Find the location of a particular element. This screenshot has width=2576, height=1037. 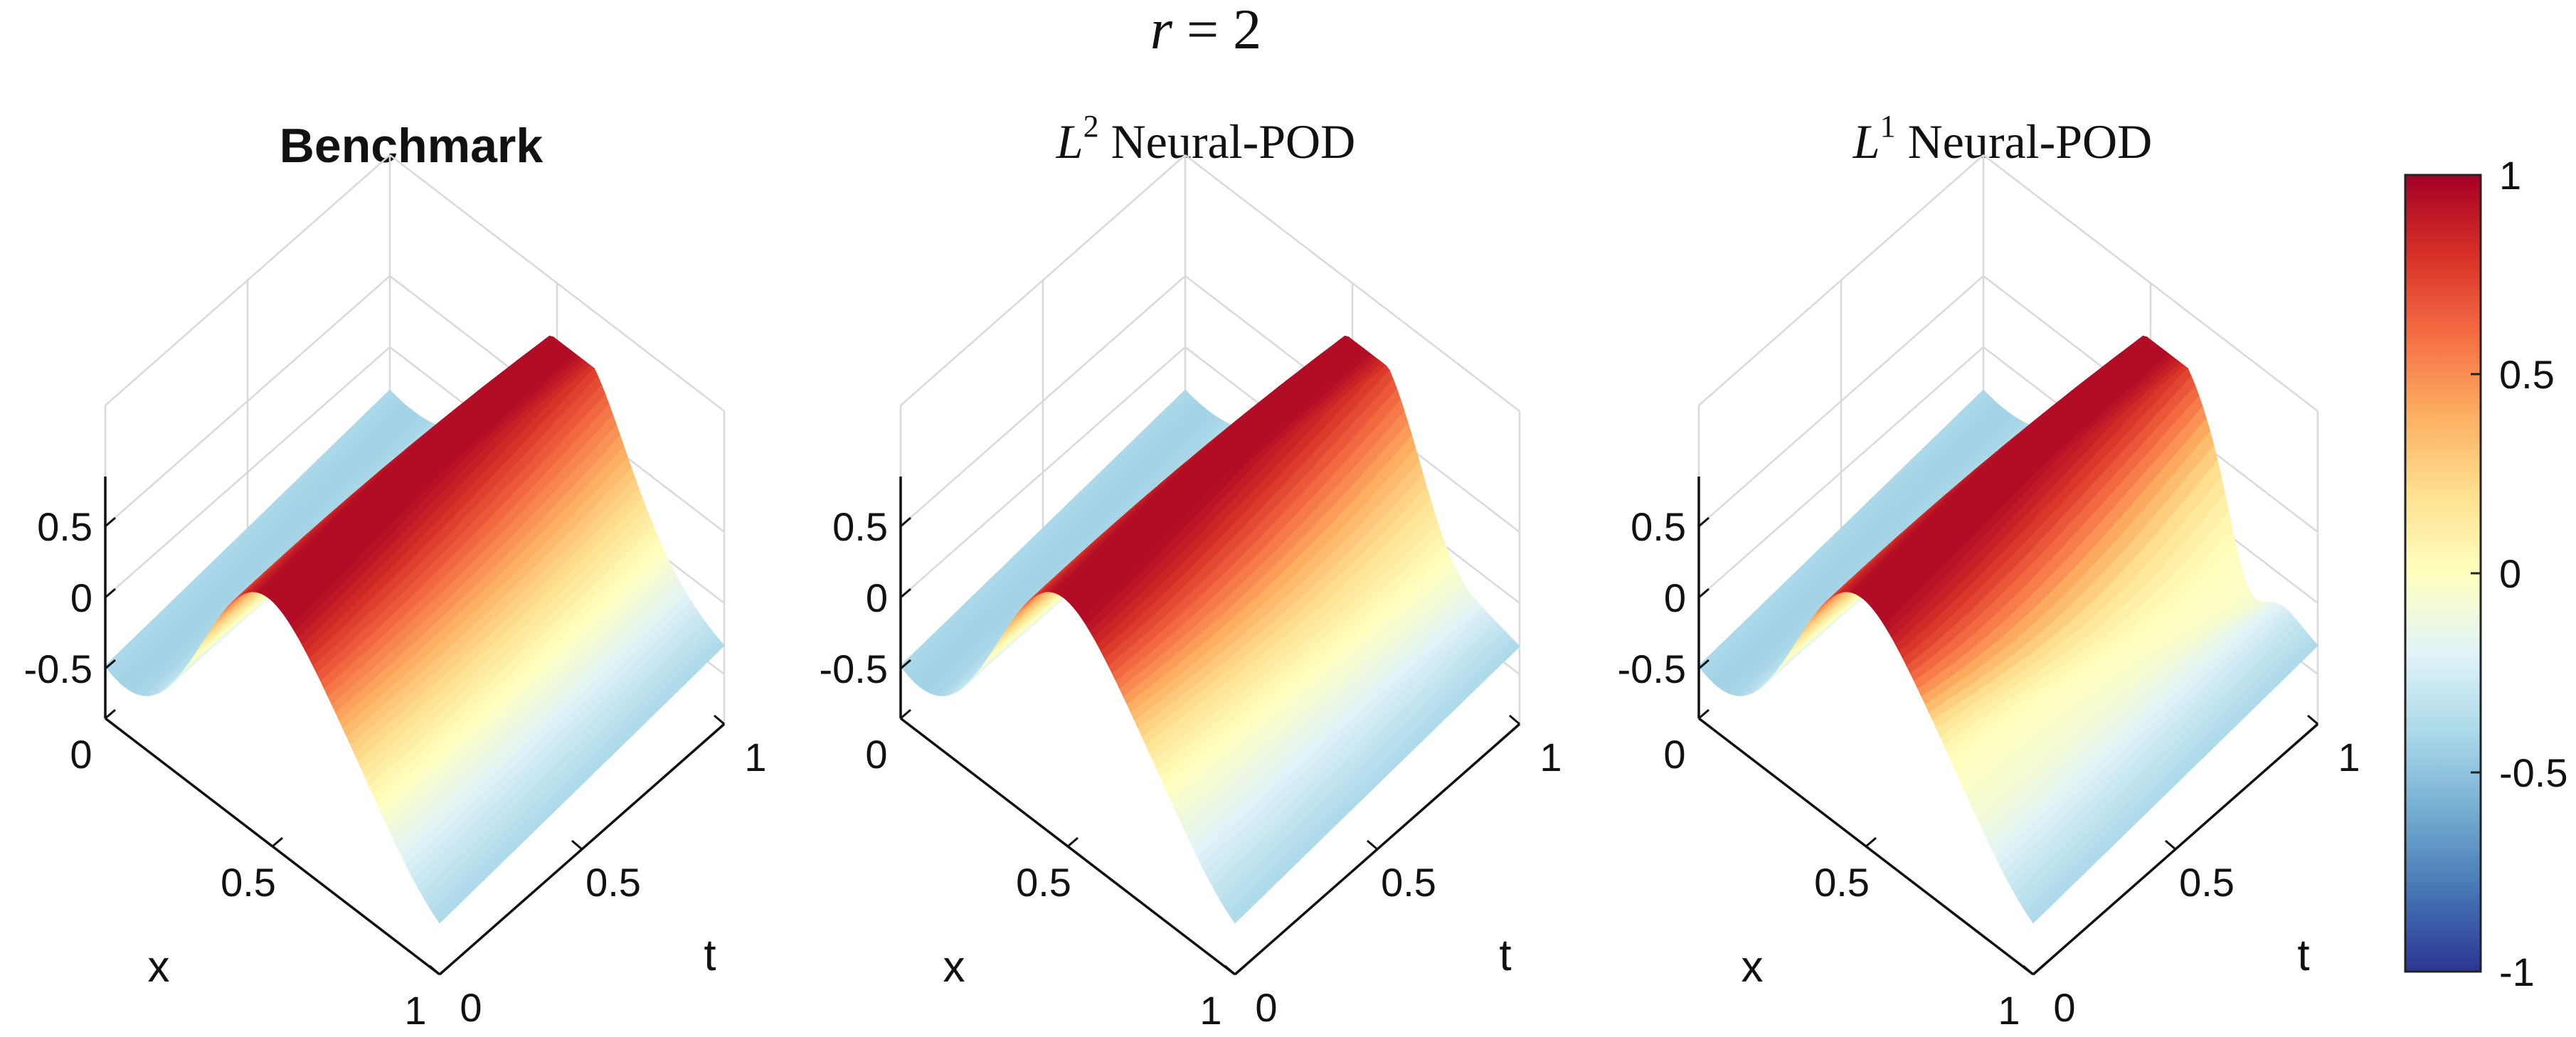

suptitle-operator: = is located at coordinates (1202, 30).